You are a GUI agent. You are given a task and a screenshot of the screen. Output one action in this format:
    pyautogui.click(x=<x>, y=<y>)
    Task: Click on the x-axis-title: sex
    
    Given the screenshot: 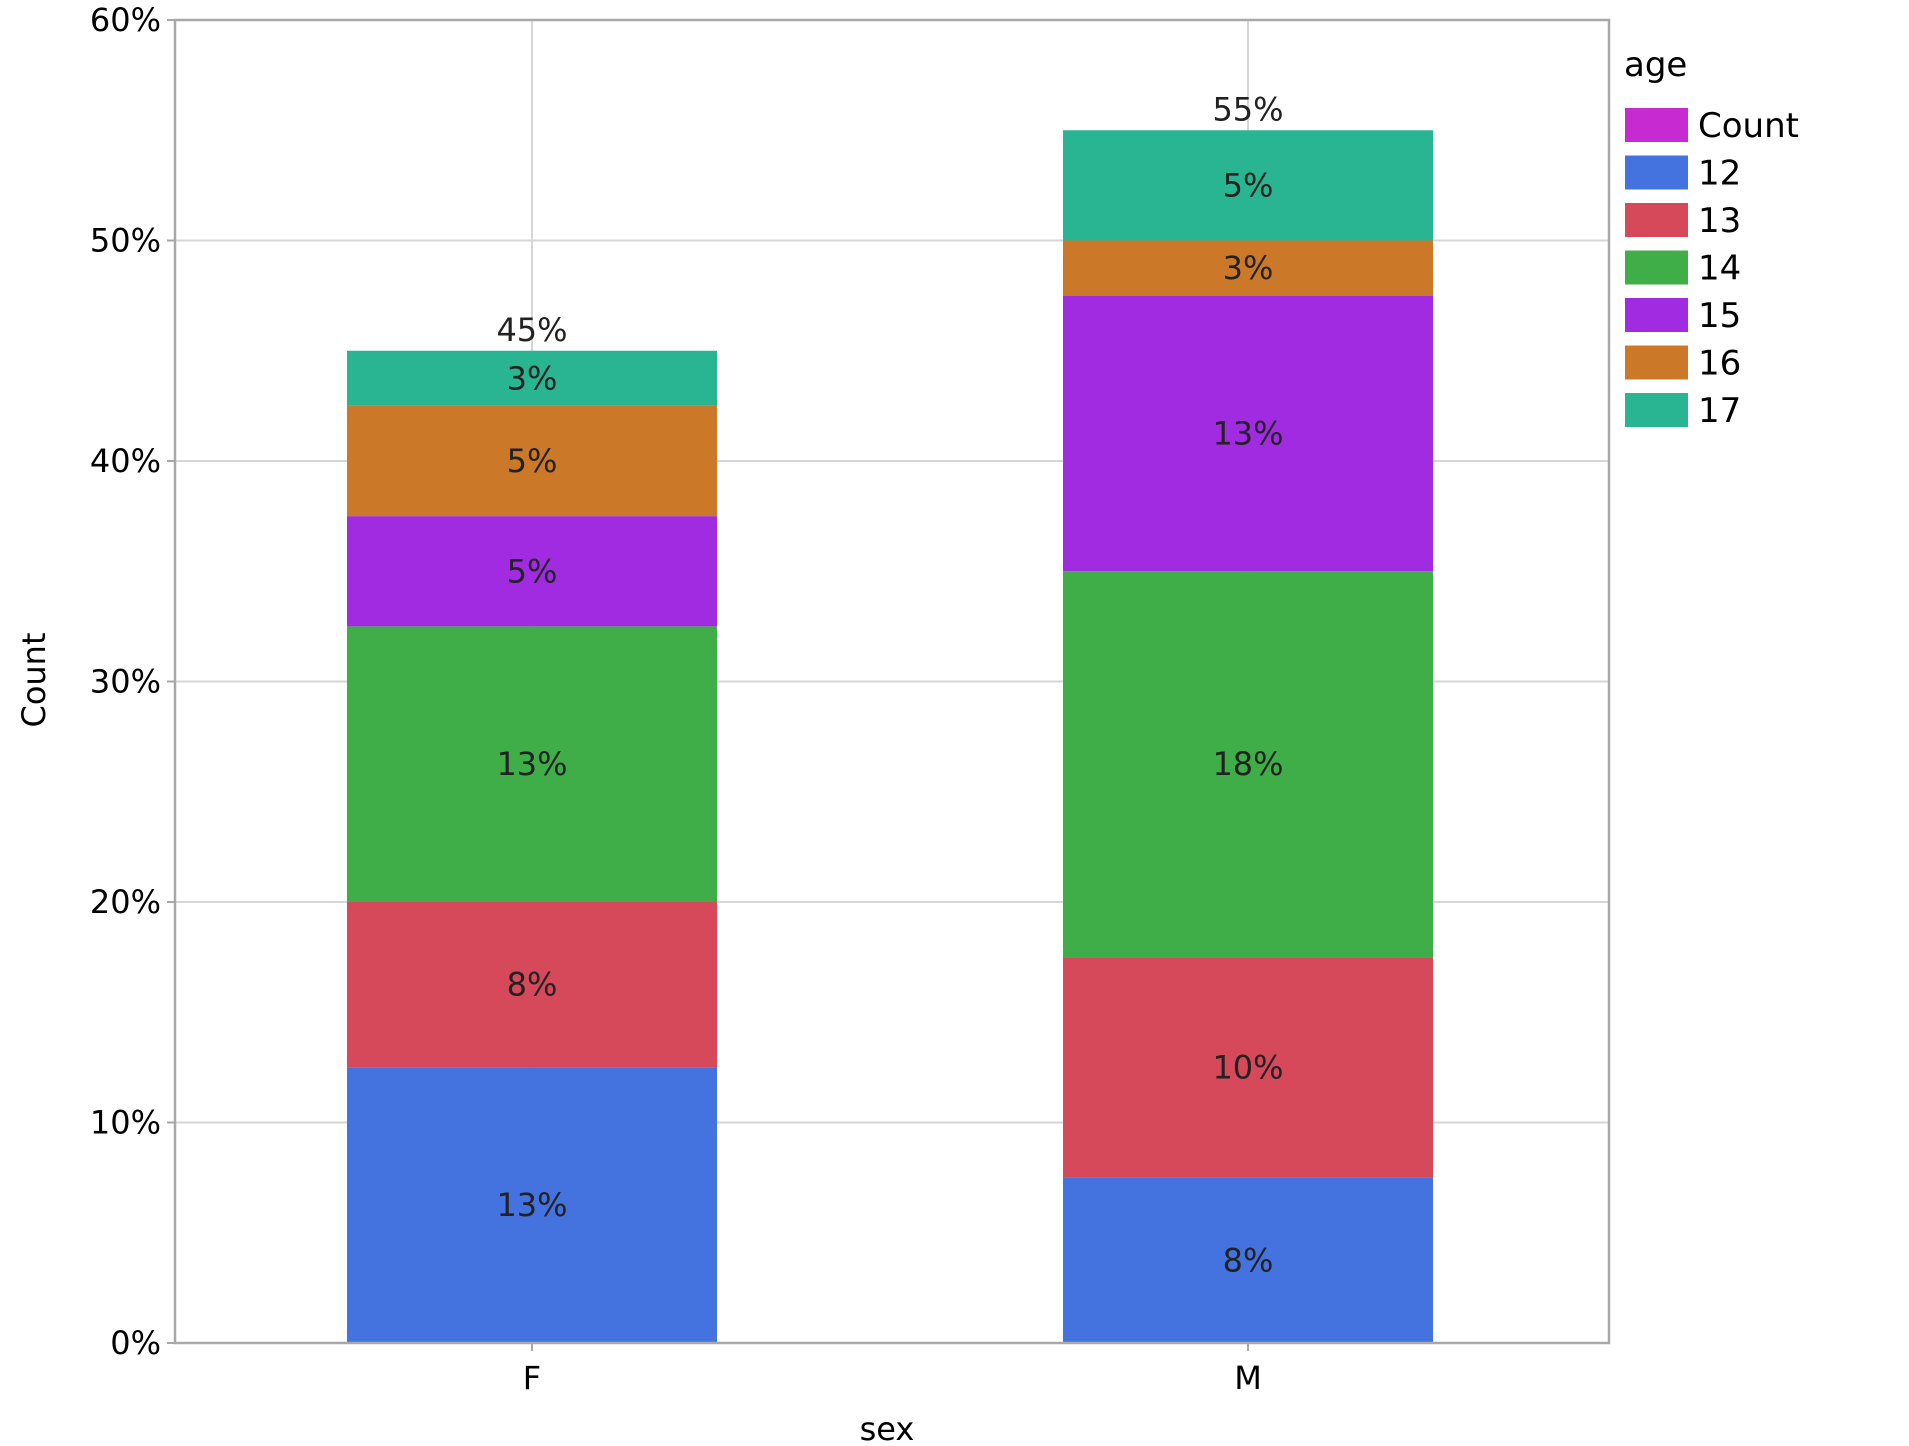 What is the action you would take?
    pyautogui.click(x=887, y=1428)
    